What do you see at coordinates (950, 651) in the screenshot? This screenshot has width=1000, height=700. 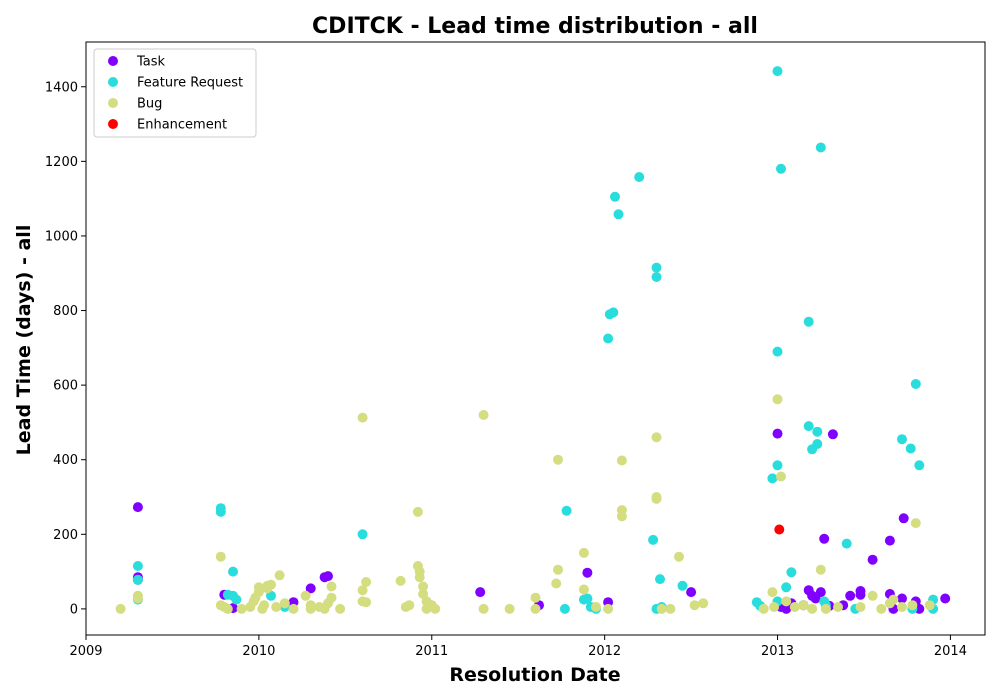 I see `x-tick-label: 2014` at bounding box center [950, 651].